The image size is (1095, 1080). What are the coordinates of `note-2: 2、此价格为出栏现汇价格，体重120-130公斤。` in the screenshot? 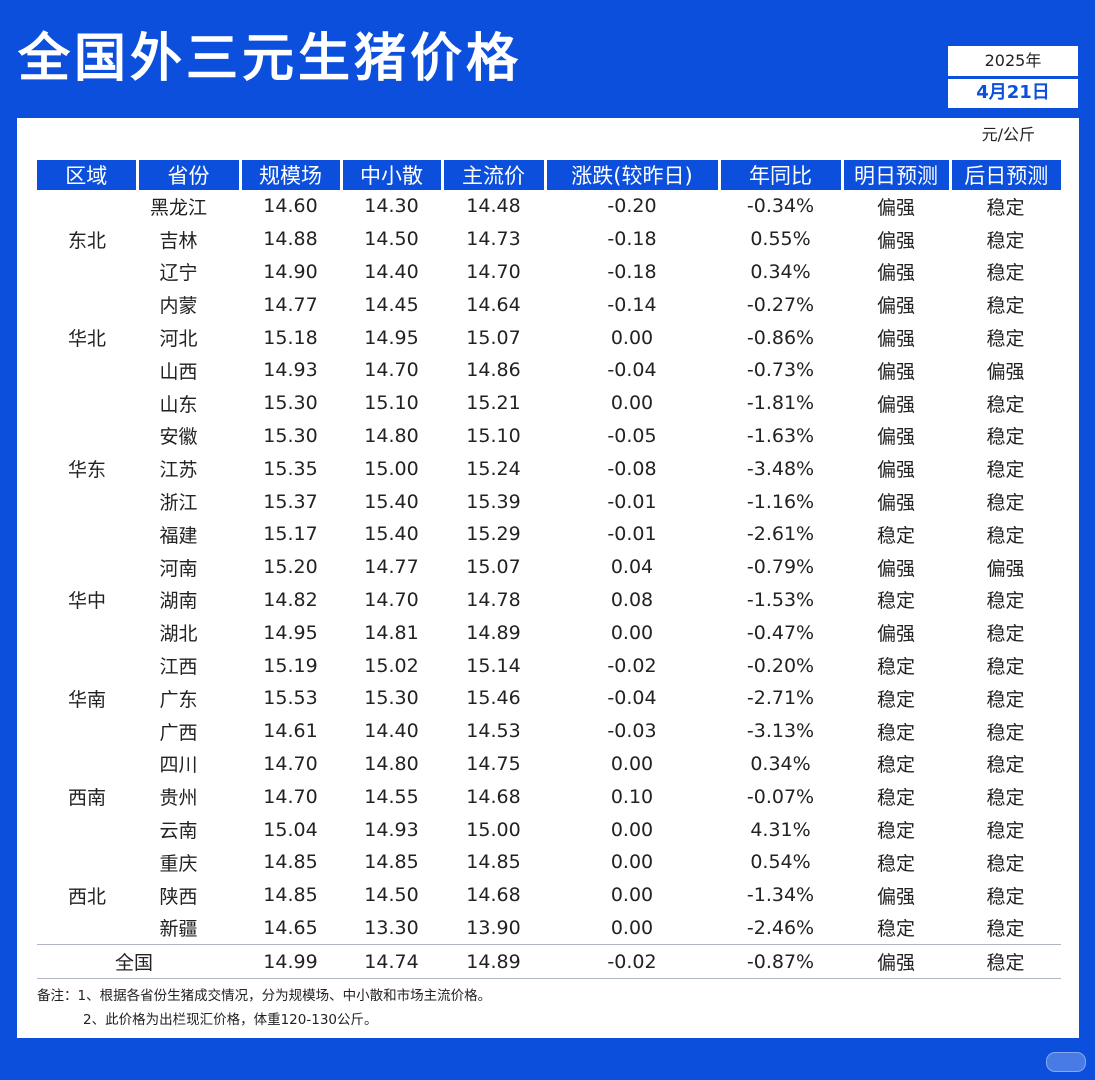 It's located at (230, 1020).